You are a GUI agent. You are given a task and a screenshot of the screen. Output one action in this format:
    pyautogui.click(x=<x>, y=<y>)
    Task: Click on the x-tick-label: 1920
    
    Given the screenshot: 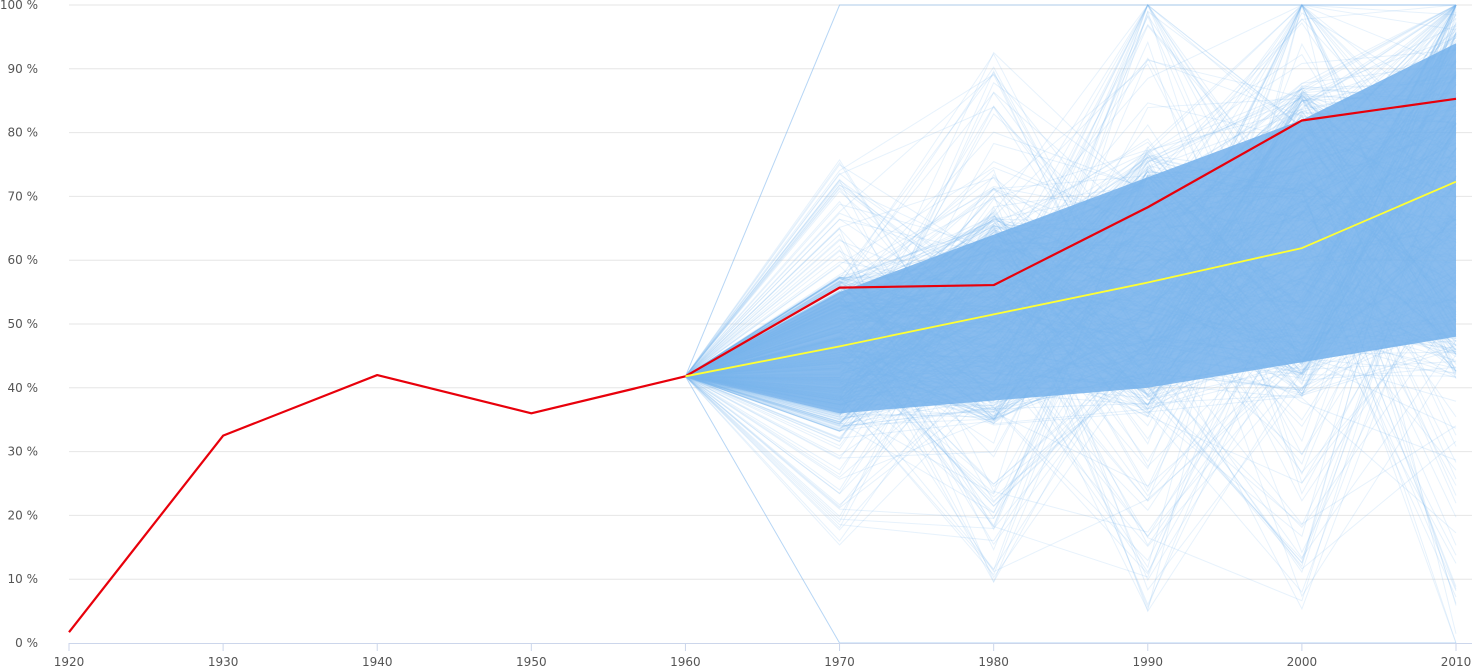 What is the action you would take?
    pyautogui.click(x=69, y=661)
    